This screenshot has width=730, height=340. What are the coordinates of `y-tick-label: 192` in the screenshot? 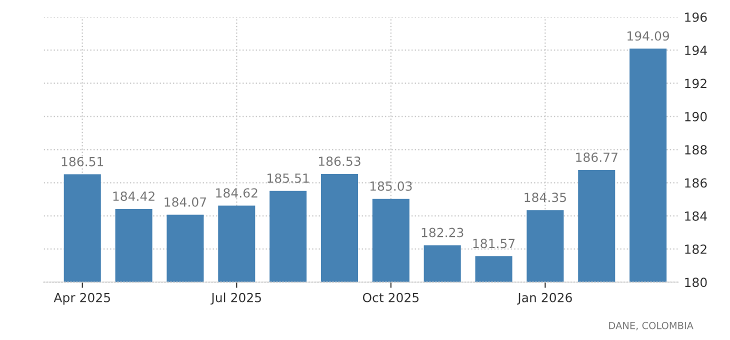 It's located at (695, 83).